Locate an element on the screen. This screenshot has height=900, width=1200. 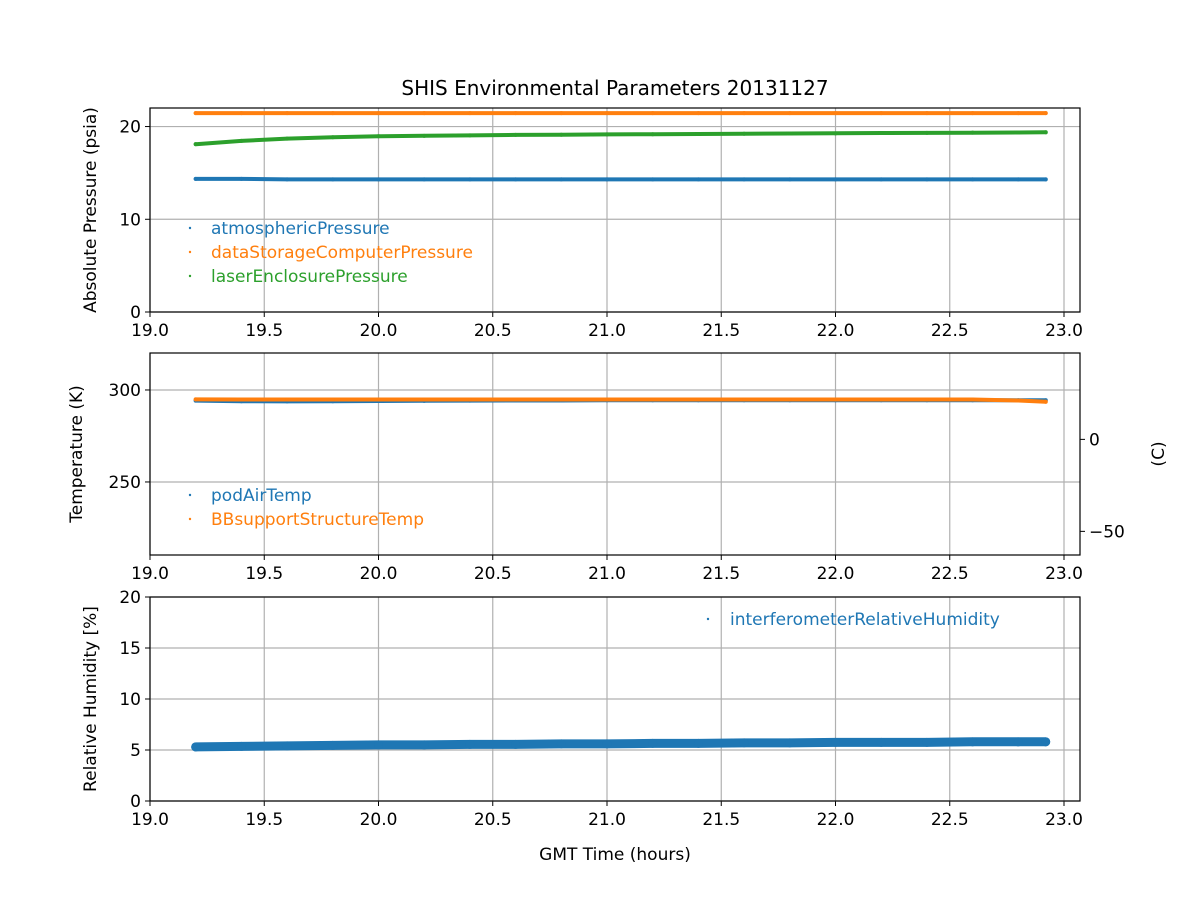
legend-label: podAirTemp is located at coordinates (261, 496).